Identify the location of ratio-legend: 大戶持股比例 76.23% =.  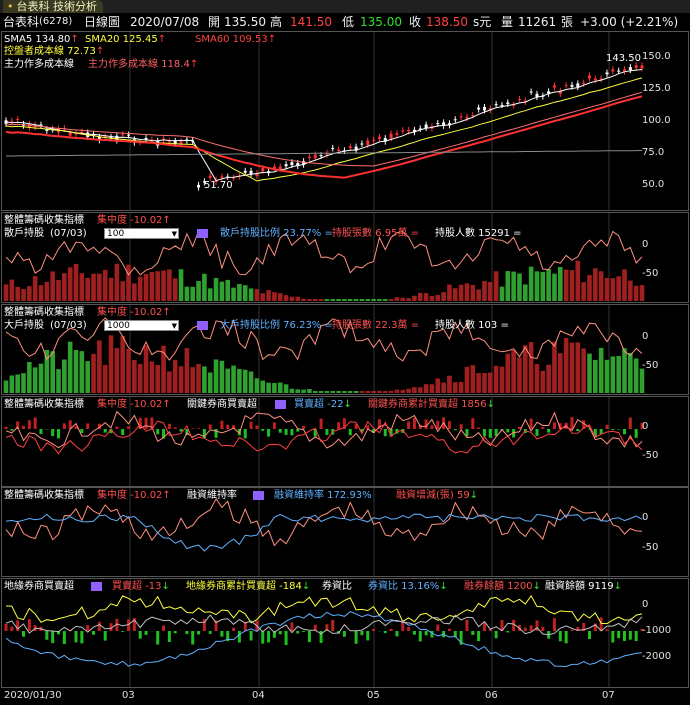
(276, 325).